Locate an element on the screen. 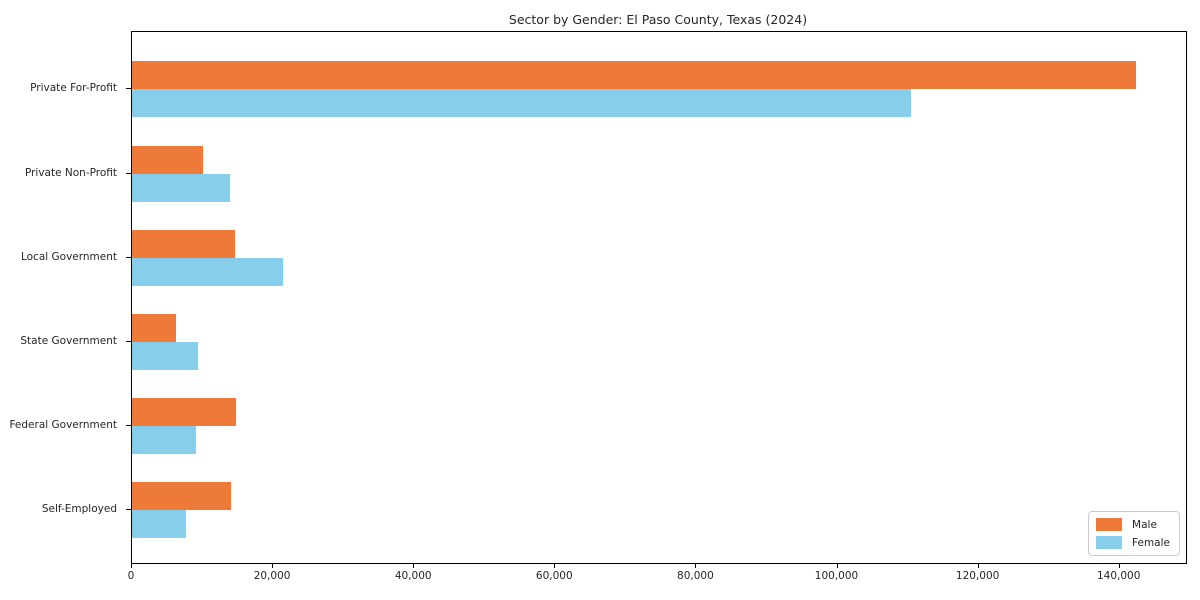  xtick-label-40-000: 40,000 is located at coordinates (413, 576).